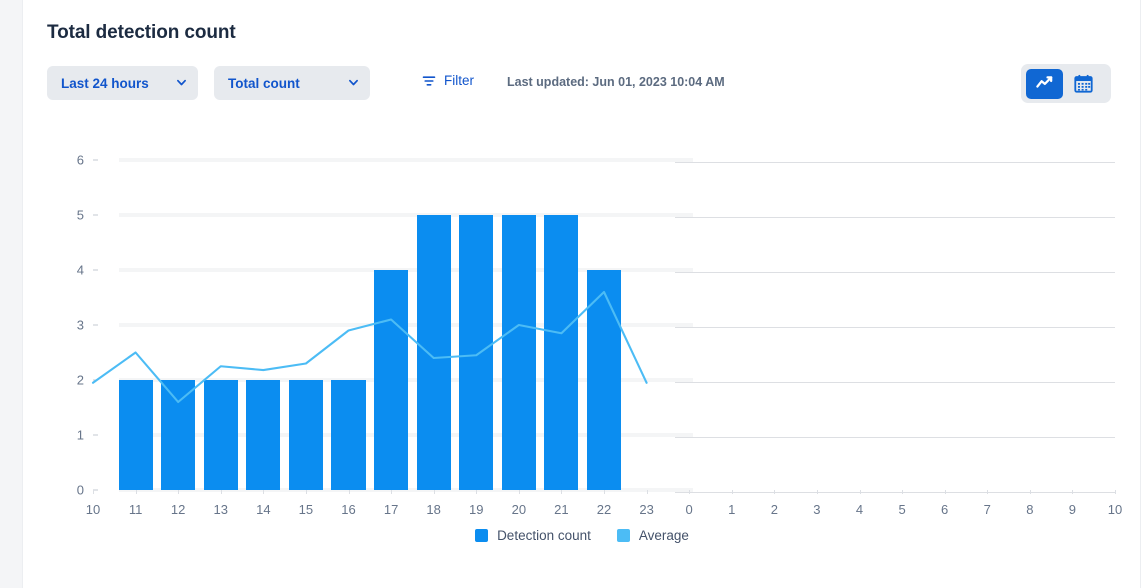 This screenshot has width=1141, height=588. I want to click on chart-view-button, so click(1044, 83).